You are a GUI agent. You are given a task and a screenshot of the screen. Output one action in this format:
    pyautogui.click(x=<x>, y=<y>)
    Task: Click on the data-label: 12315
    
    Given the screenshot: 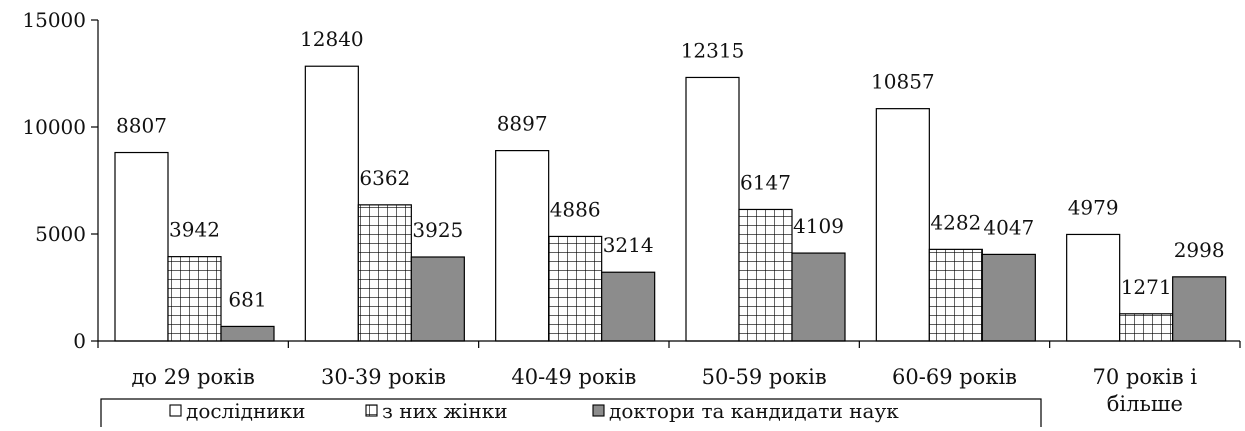 What is the action you would take?
    pyautogui.click(x=713, y=50)
    